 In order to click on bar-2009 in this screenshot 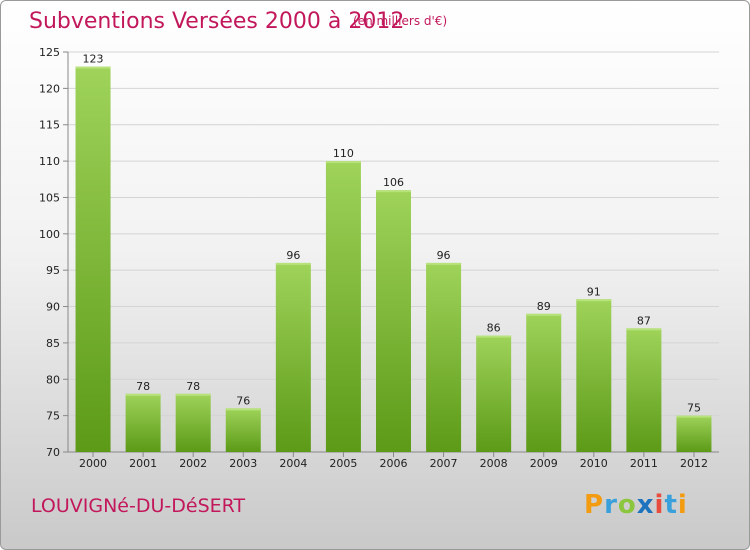, I will do `click(544, 382)`.